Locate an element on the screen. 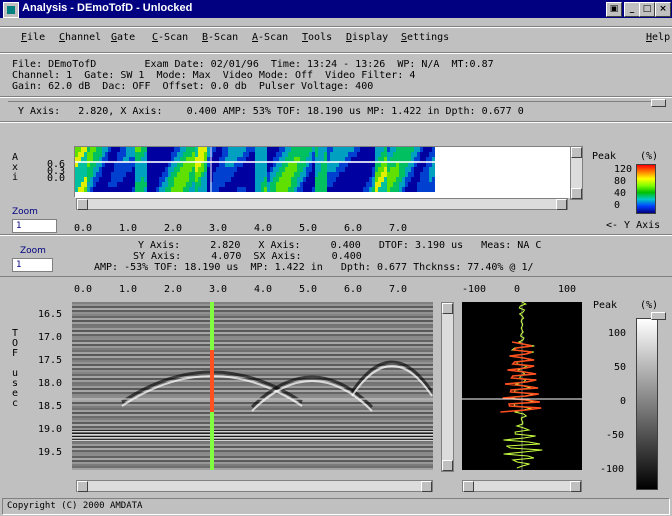 The height and width of the screenshot is (516, 672). menu-settings: Settings is located at coordinates (425, 37).